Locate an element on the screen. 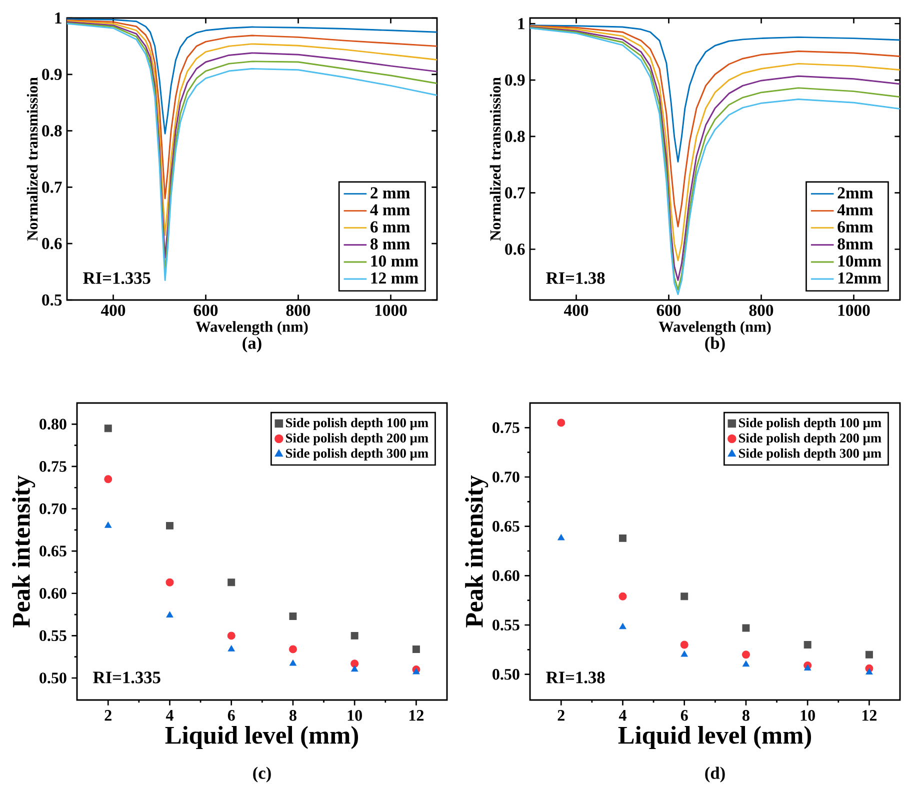 This screenshot has width=914, height=807. legend-label: 6 mm is located at coordinates (390, 226).